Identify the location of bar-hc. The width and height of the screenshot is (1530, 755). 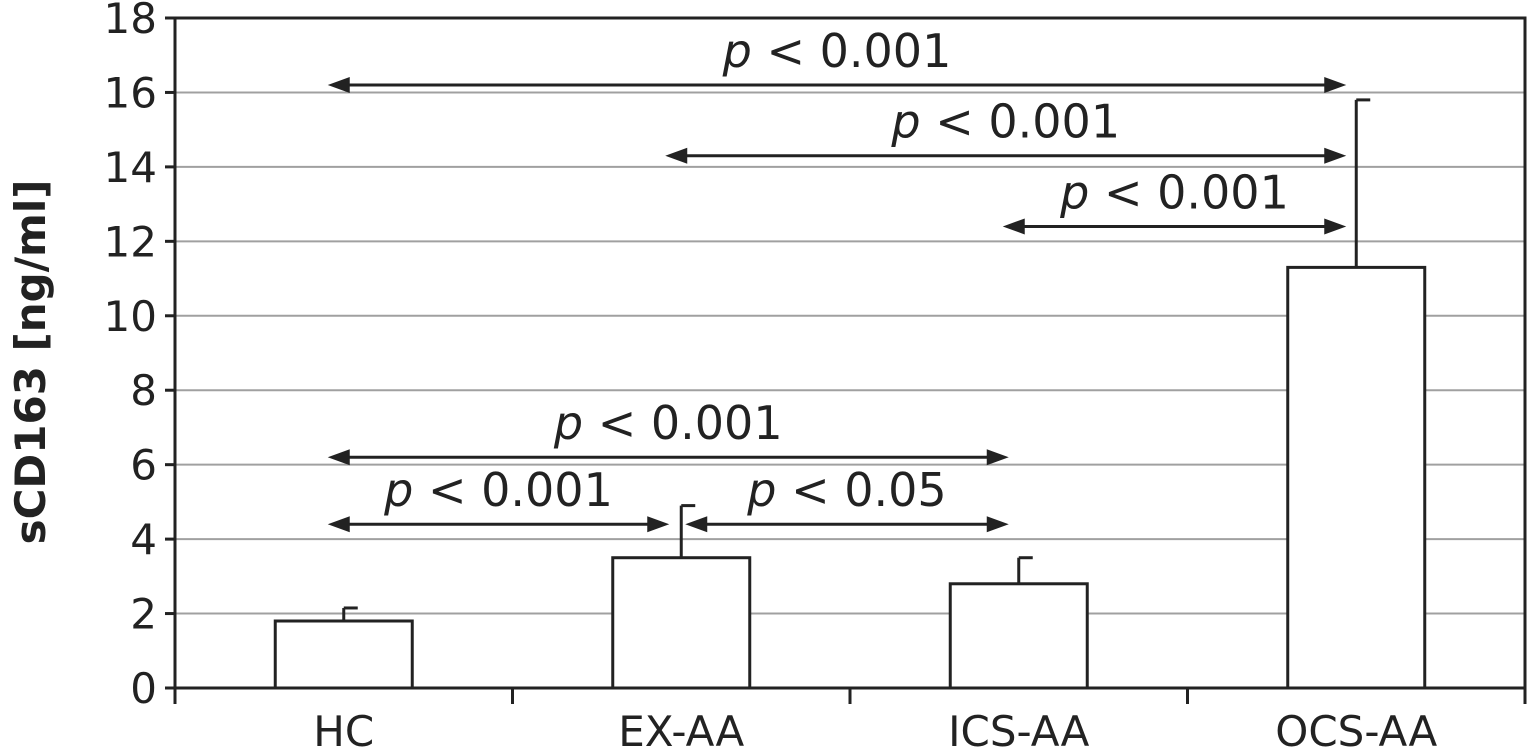
(343, 654).